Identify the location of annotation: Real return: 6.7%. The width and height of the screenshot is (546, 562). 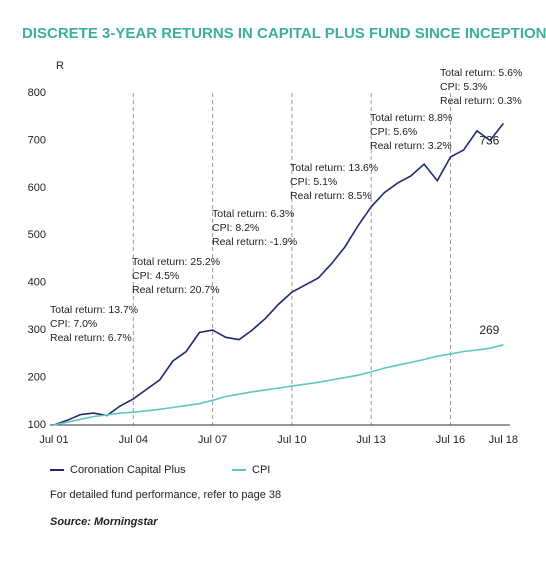
(91, 338).